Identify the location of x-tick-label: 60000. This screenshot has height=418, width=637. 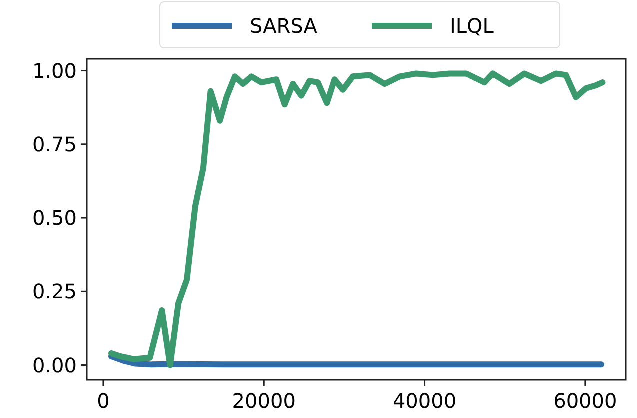
(586, 401).